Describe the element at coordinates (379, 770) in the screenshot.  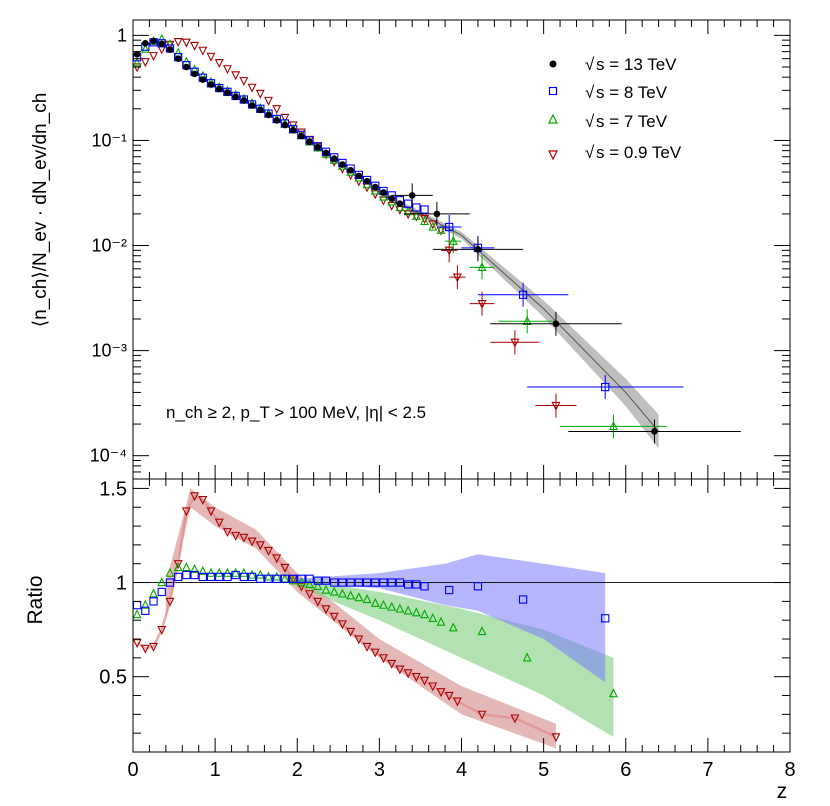
I see `x-tick-label: 3` at that location.